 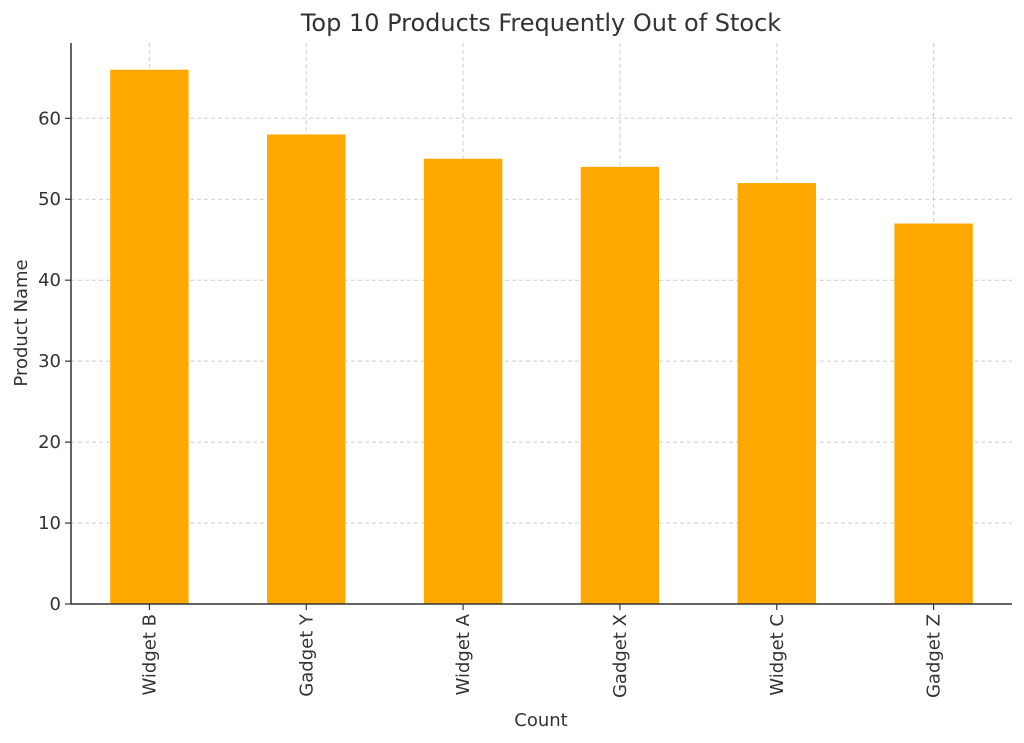 I want to click on x-tick-label: Gadget Y, so click(x=306, y=655).